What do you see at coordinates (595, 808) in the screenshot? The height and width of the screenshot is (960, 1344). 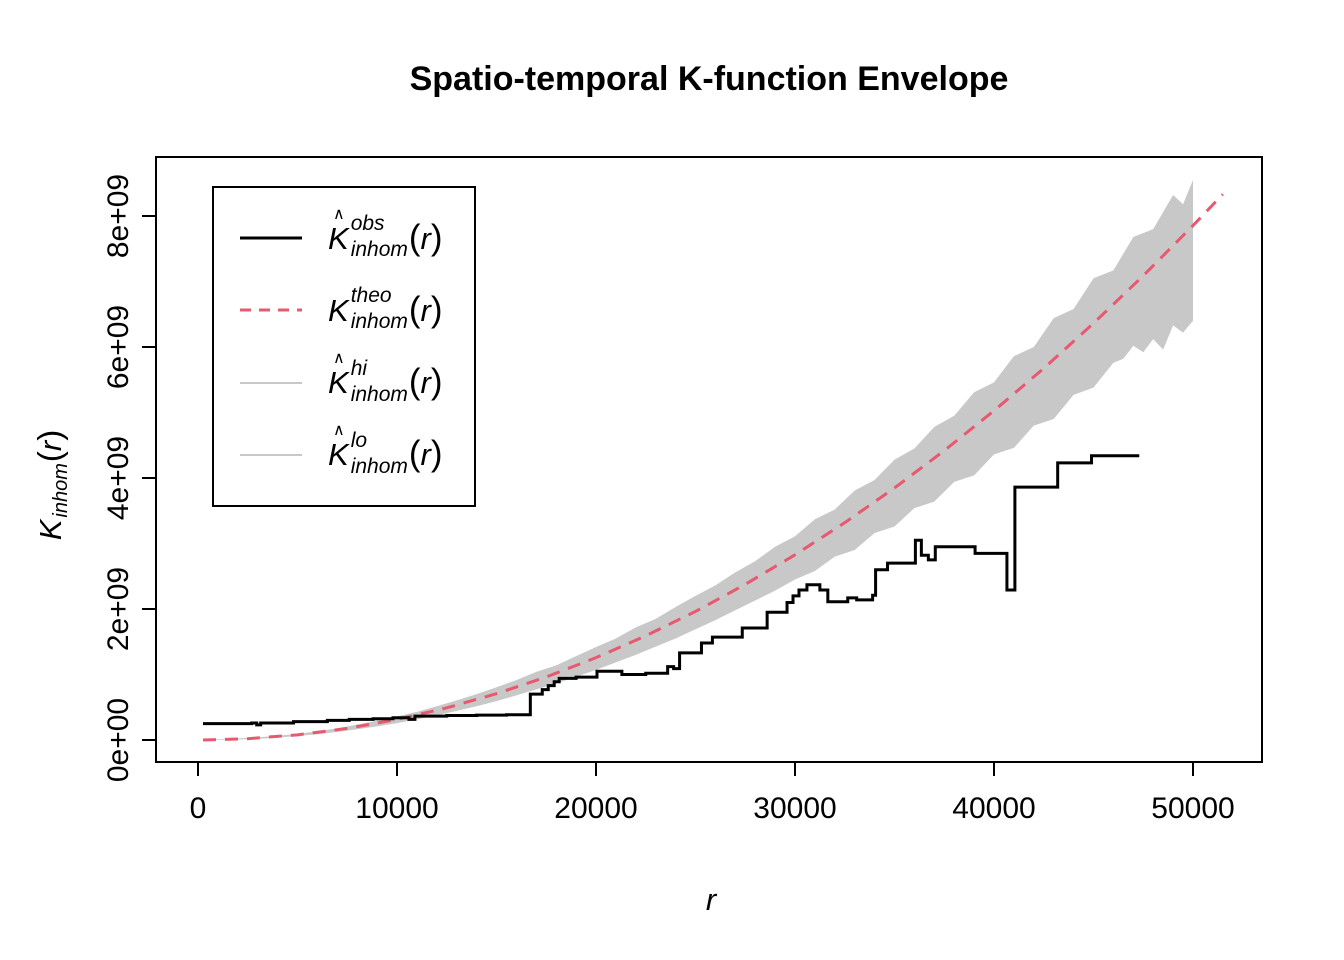 I see `x-tick-label: 20000` at bounding box center [595, 808].